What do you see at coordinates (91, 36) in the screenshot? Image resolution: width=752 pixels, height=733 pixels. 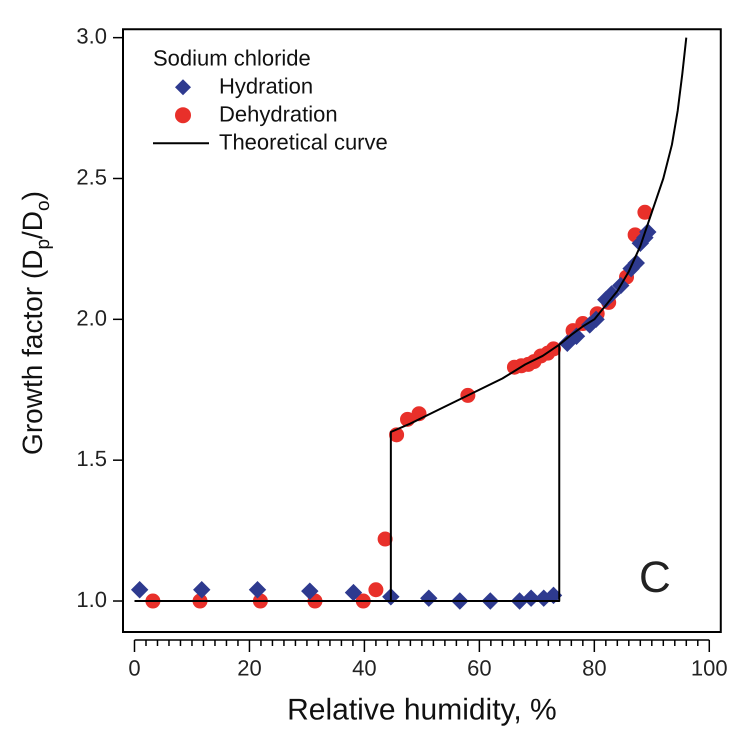 I see `y-tick-label: 3.0` at bounding box center [91, 36].